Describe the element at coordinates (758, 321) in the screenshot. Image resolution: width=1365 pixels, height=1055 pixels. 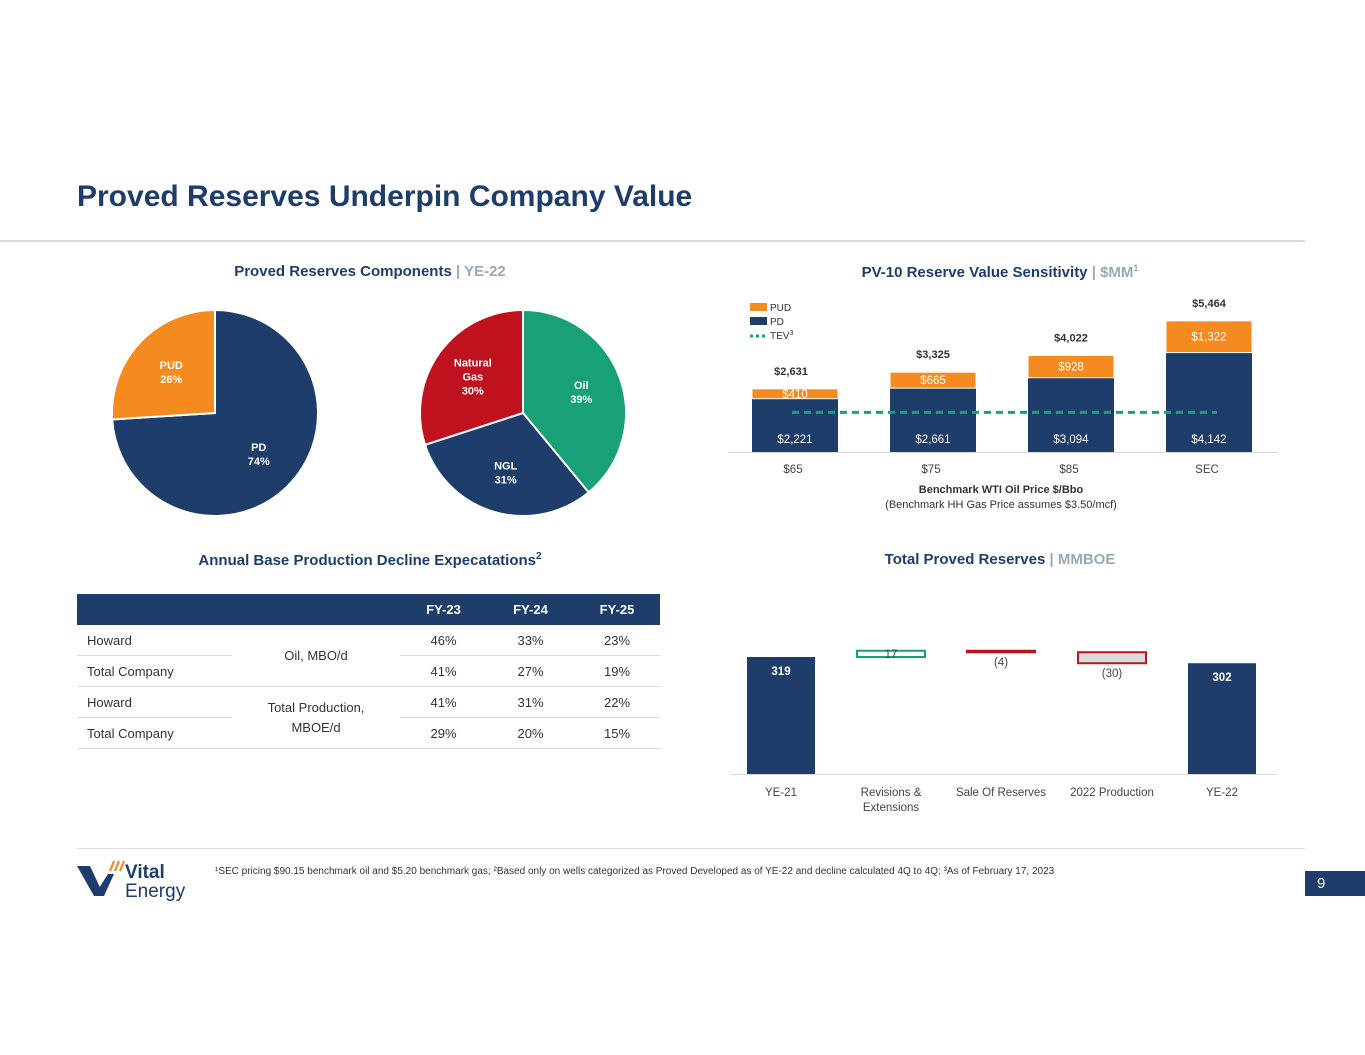
I see `legend-pd-swatch` at that location.